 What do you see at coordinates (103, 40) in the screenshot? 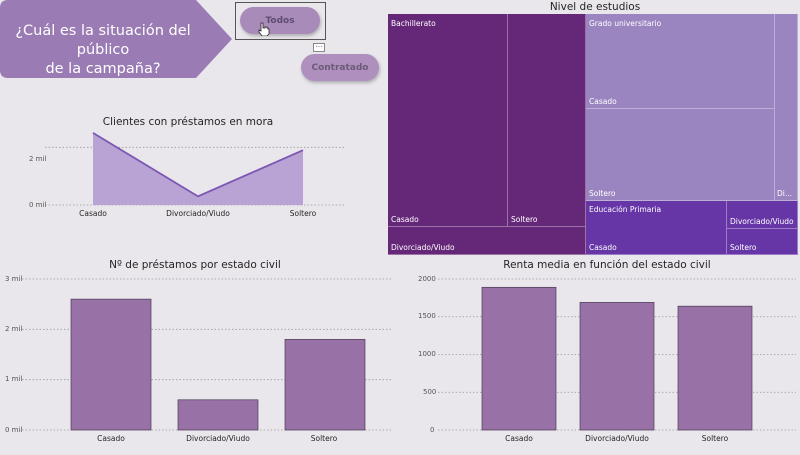
I see `question-line-1: ¿Cuál es la situación del público` at bounding box center [103, 40].